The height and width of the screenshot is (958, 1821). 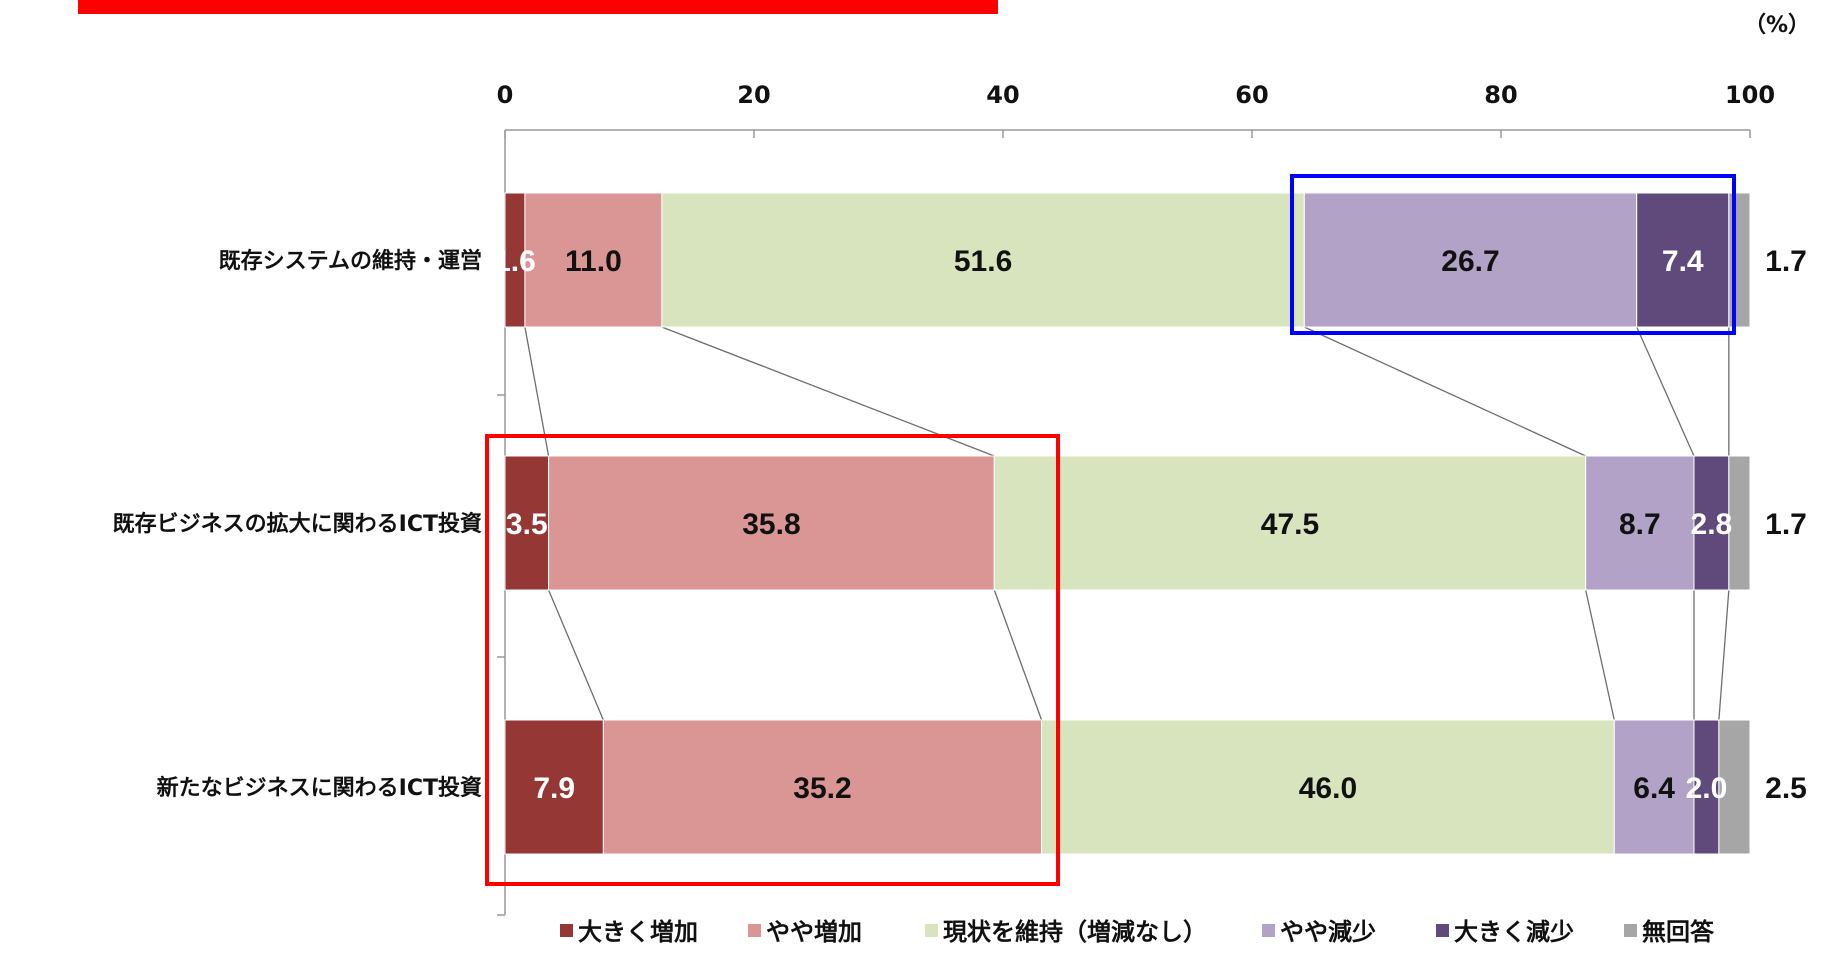 I want to click on data-label: 2.0, so click(x=1707, y=788).